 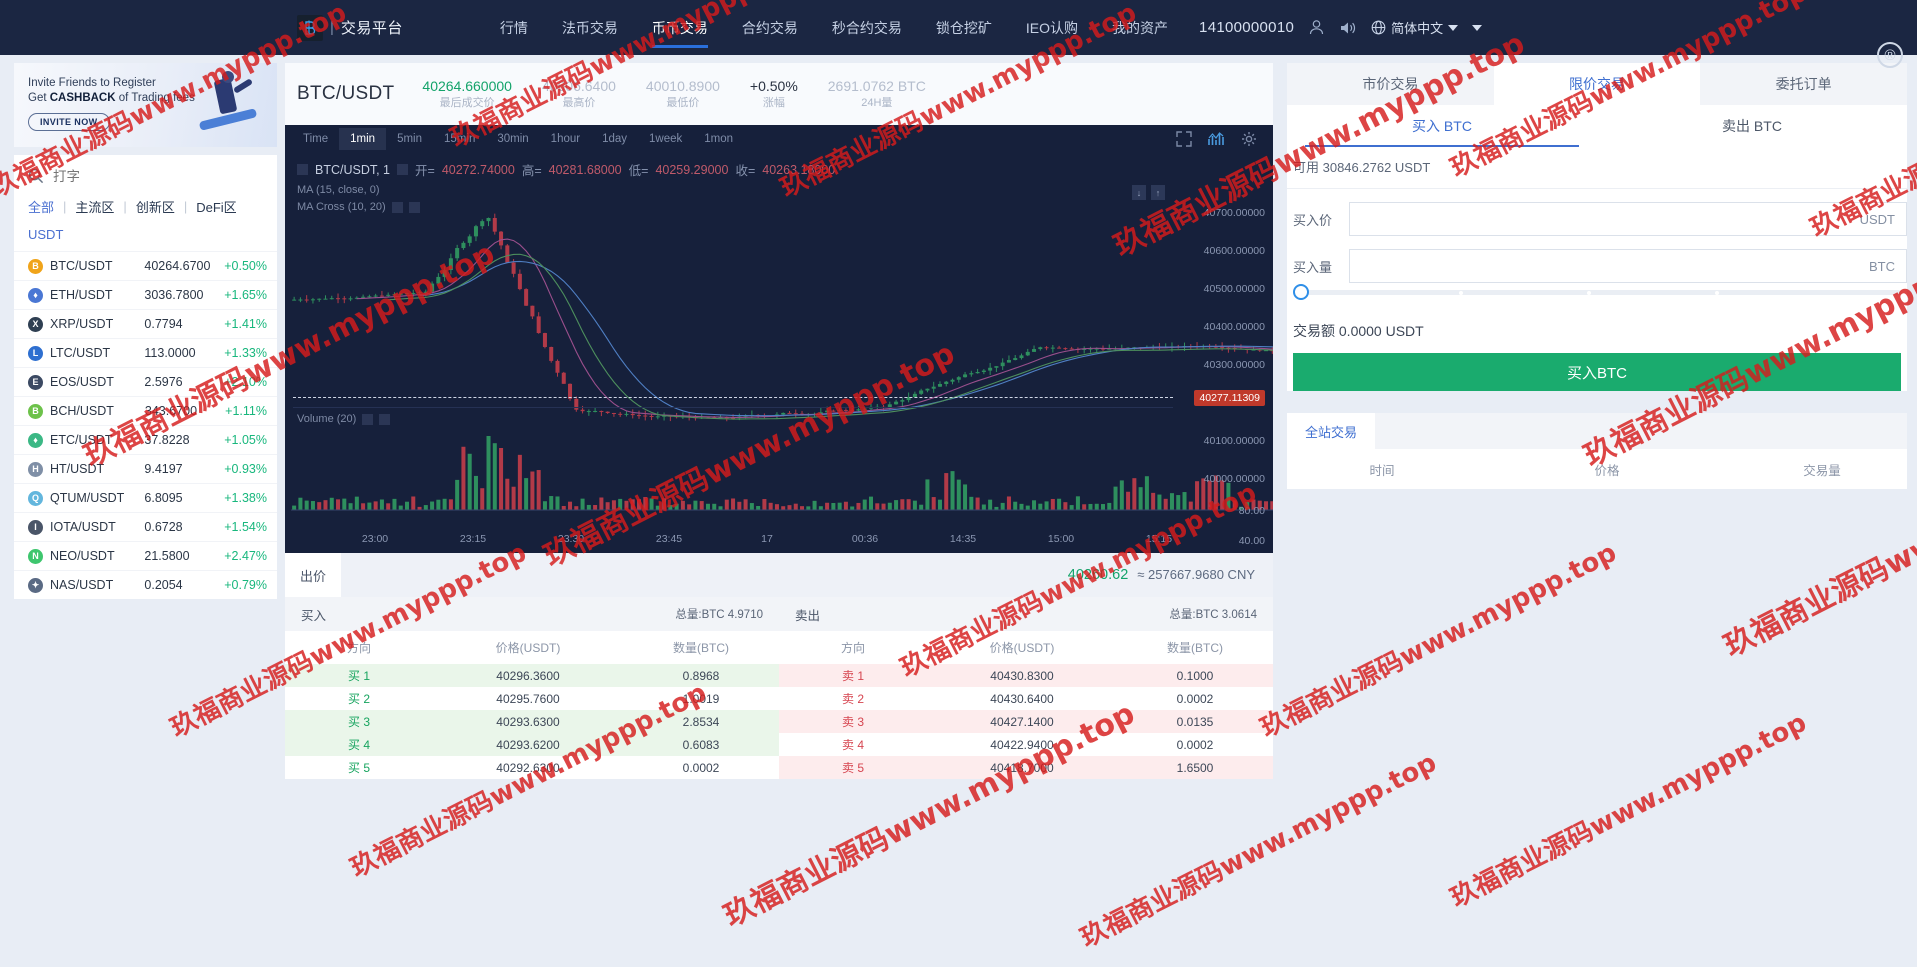 I want to click on orderbook-row: 卖 5 40418.7000 1.6500, so click(x=1026, y=767).